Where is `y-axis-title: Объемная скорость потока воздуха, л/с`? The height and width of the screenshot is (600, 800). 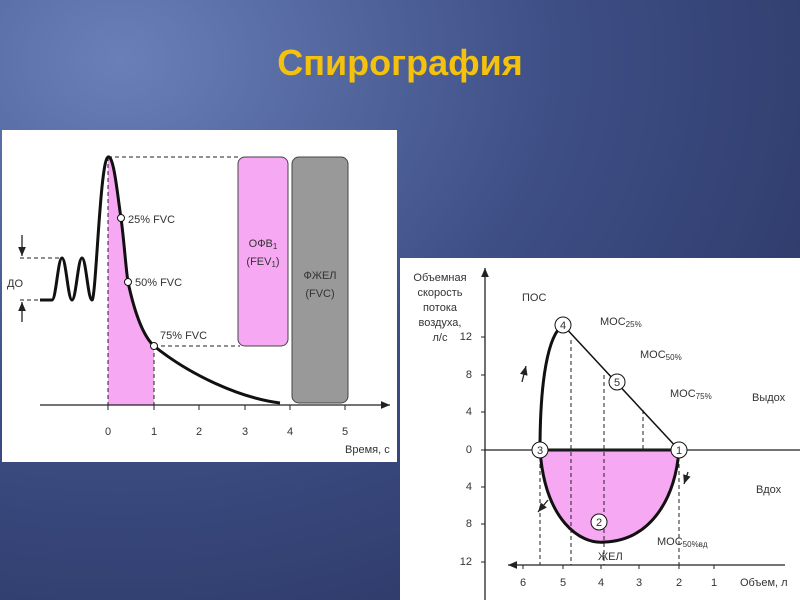 y-axis-title: Объемная скорость потока воздуха, л/с is located at coordinates (439, 308).